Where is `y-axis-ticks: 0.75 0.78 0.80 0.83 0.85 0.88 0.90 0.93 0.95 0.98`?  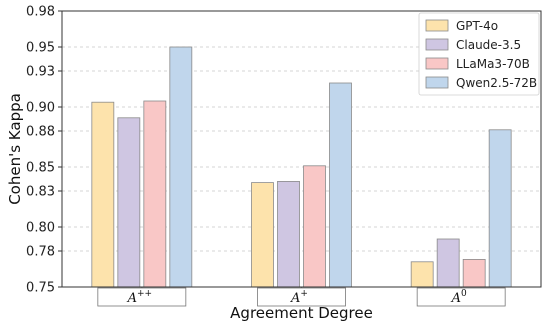
y-axis-ticks: 0.75 0.78 0.80 0.83 0.85 0.88 0.90 0.93 0.95 0.98 is located at coordinates (44, 150).